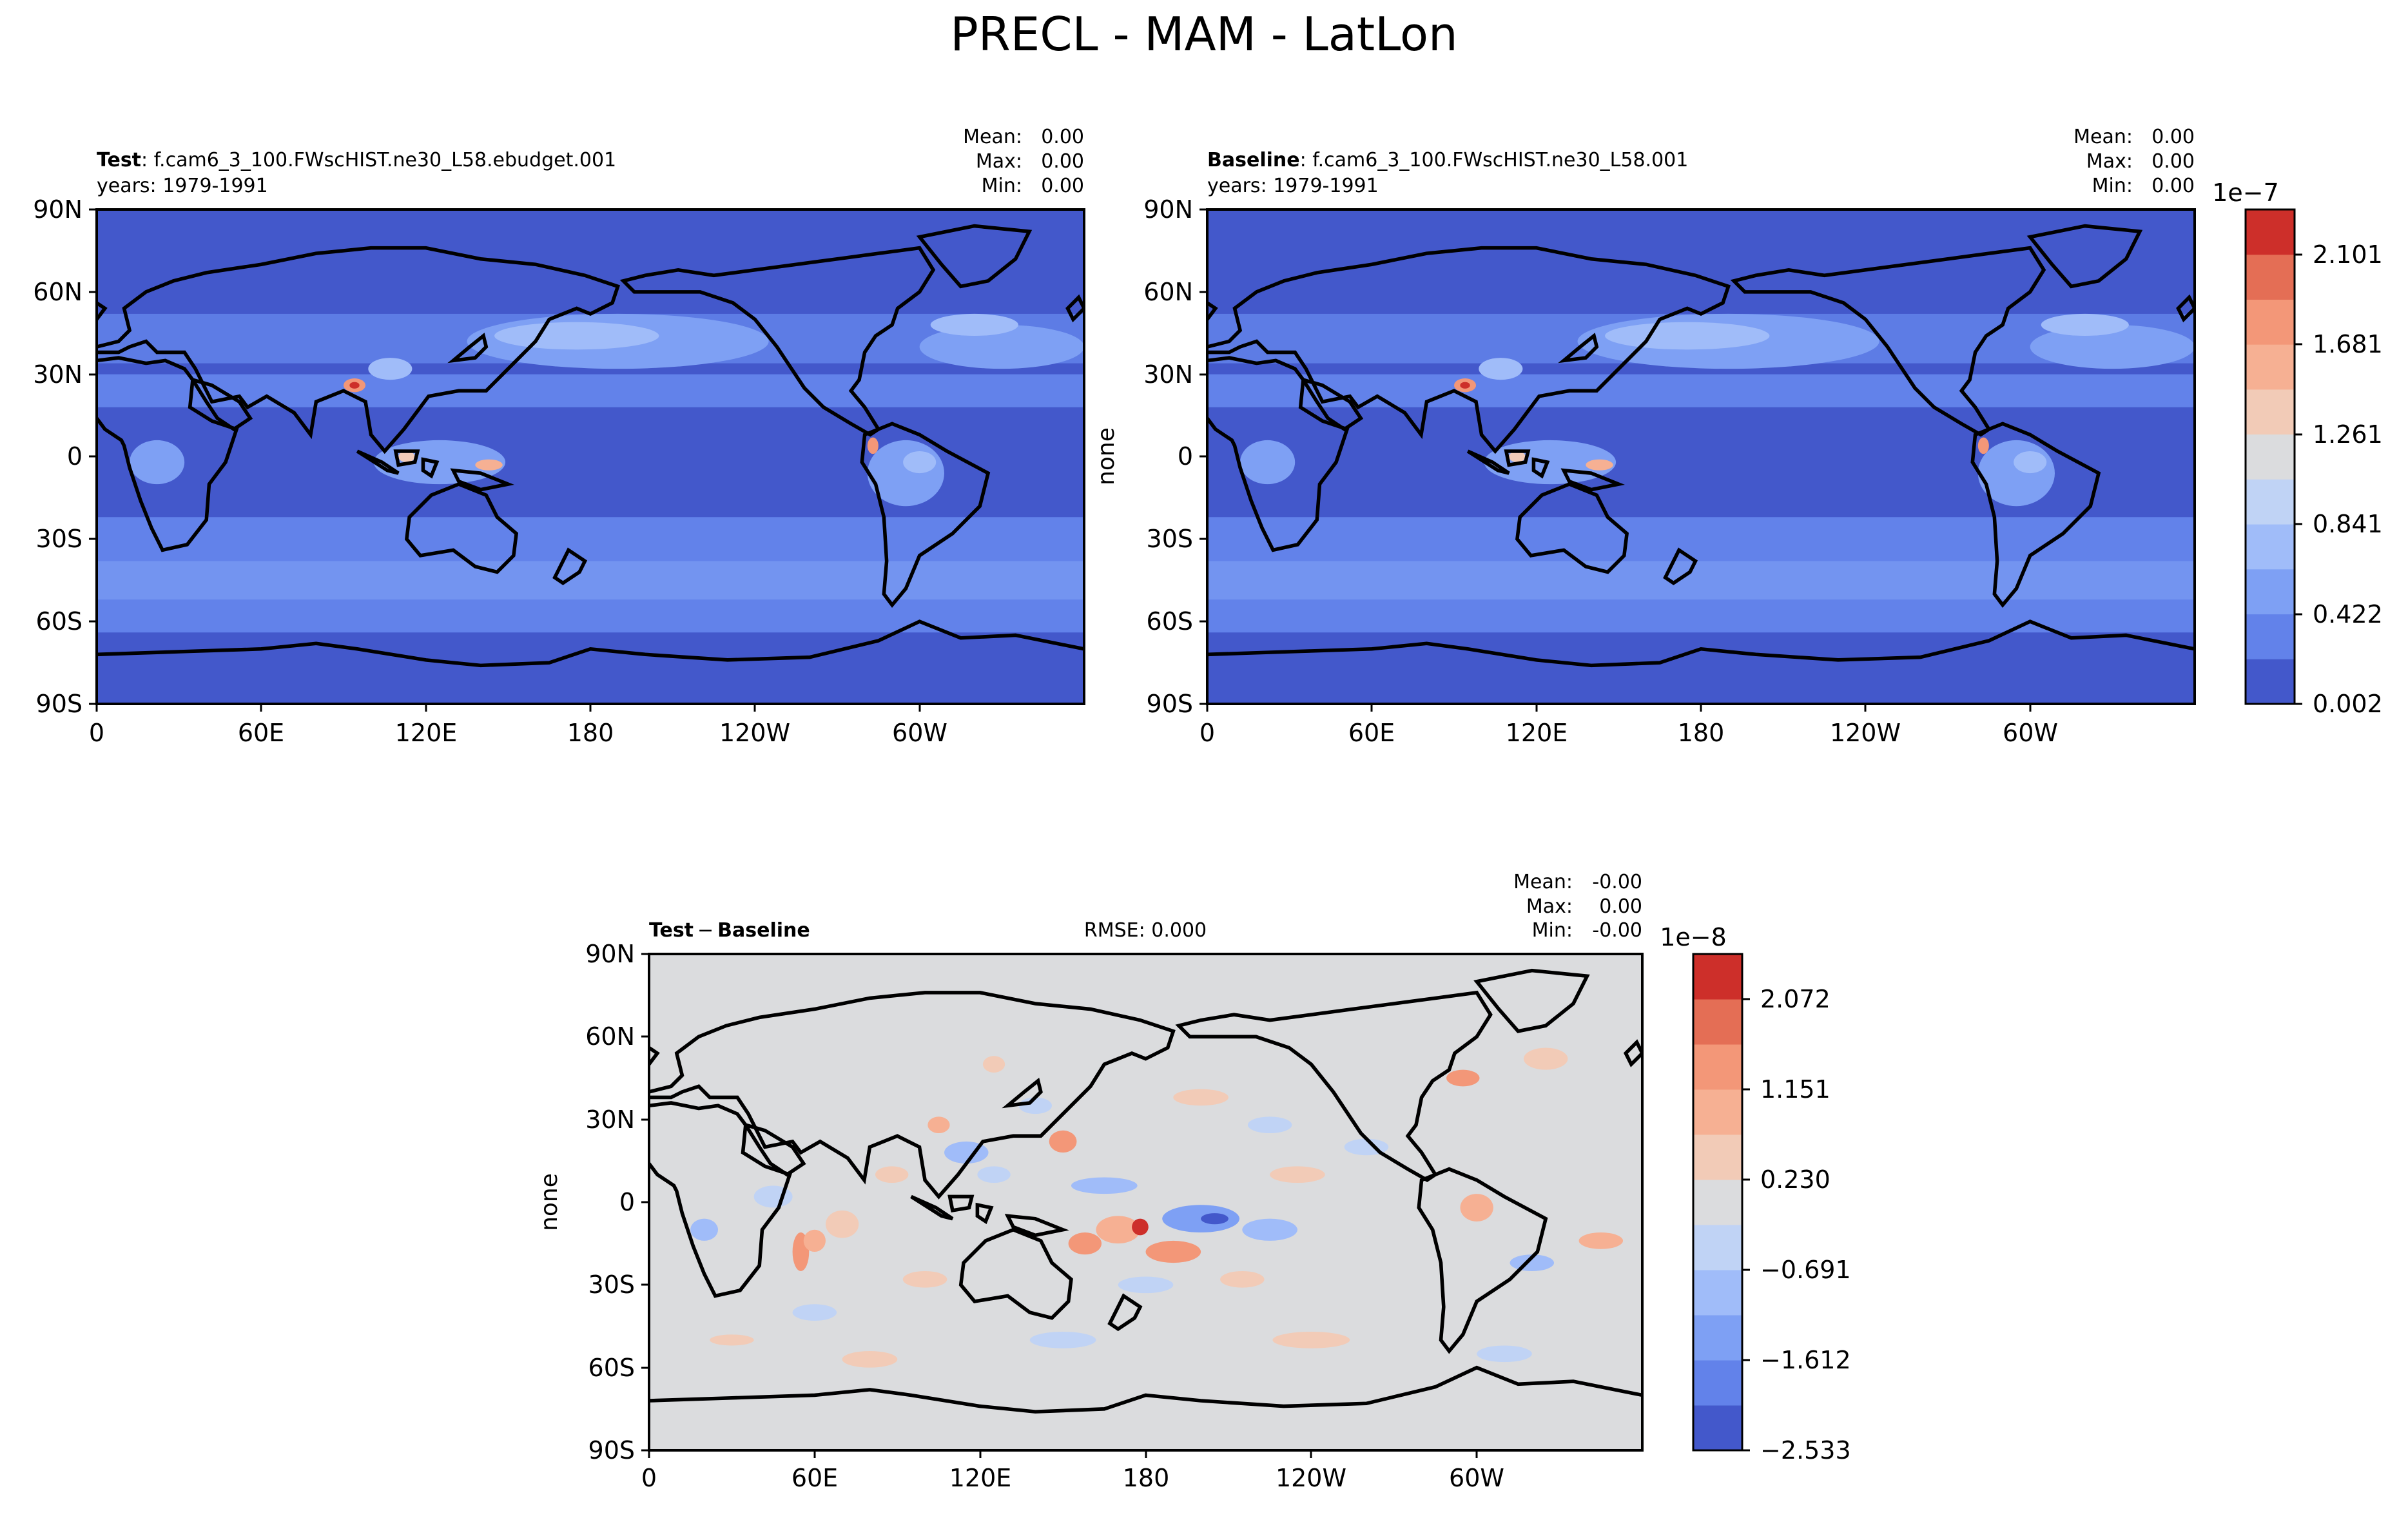 The height and width of the screenshot is (1518, 2408). What do you see at coordinates (2297, 448) in the screenshot?
I see `colorbar-top: 1e−7 2.101 1.681 1.261 0.841 0.422 0.002` at bounding box center [2297, 448].